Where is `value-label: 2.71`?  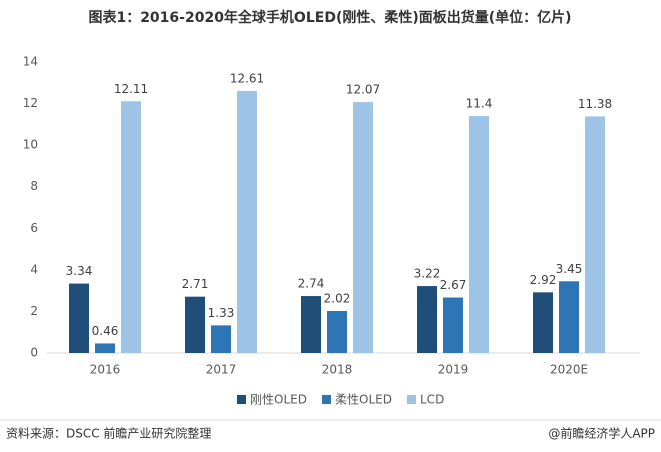 value-label: 2.71 is located at coordinates (195, 284).